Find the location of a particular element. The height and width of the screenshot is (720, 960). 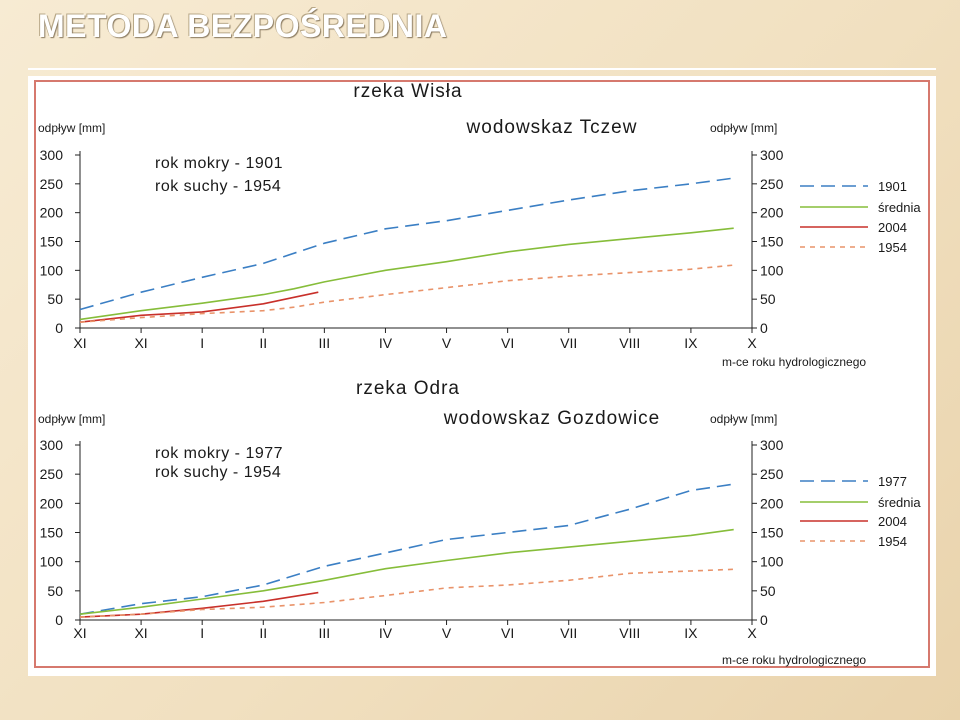

series-line-1901 is located at coordinates (406, 244).